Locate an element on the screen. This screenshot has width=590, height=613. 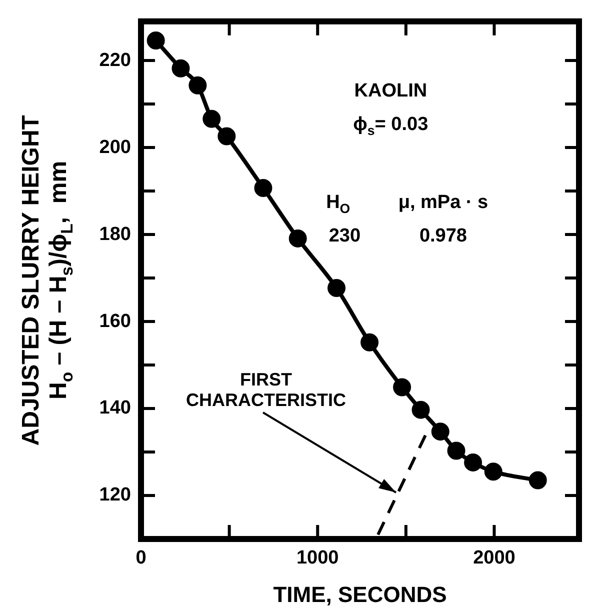
y-tick-label: 200 is located at coordinates (115, 147).